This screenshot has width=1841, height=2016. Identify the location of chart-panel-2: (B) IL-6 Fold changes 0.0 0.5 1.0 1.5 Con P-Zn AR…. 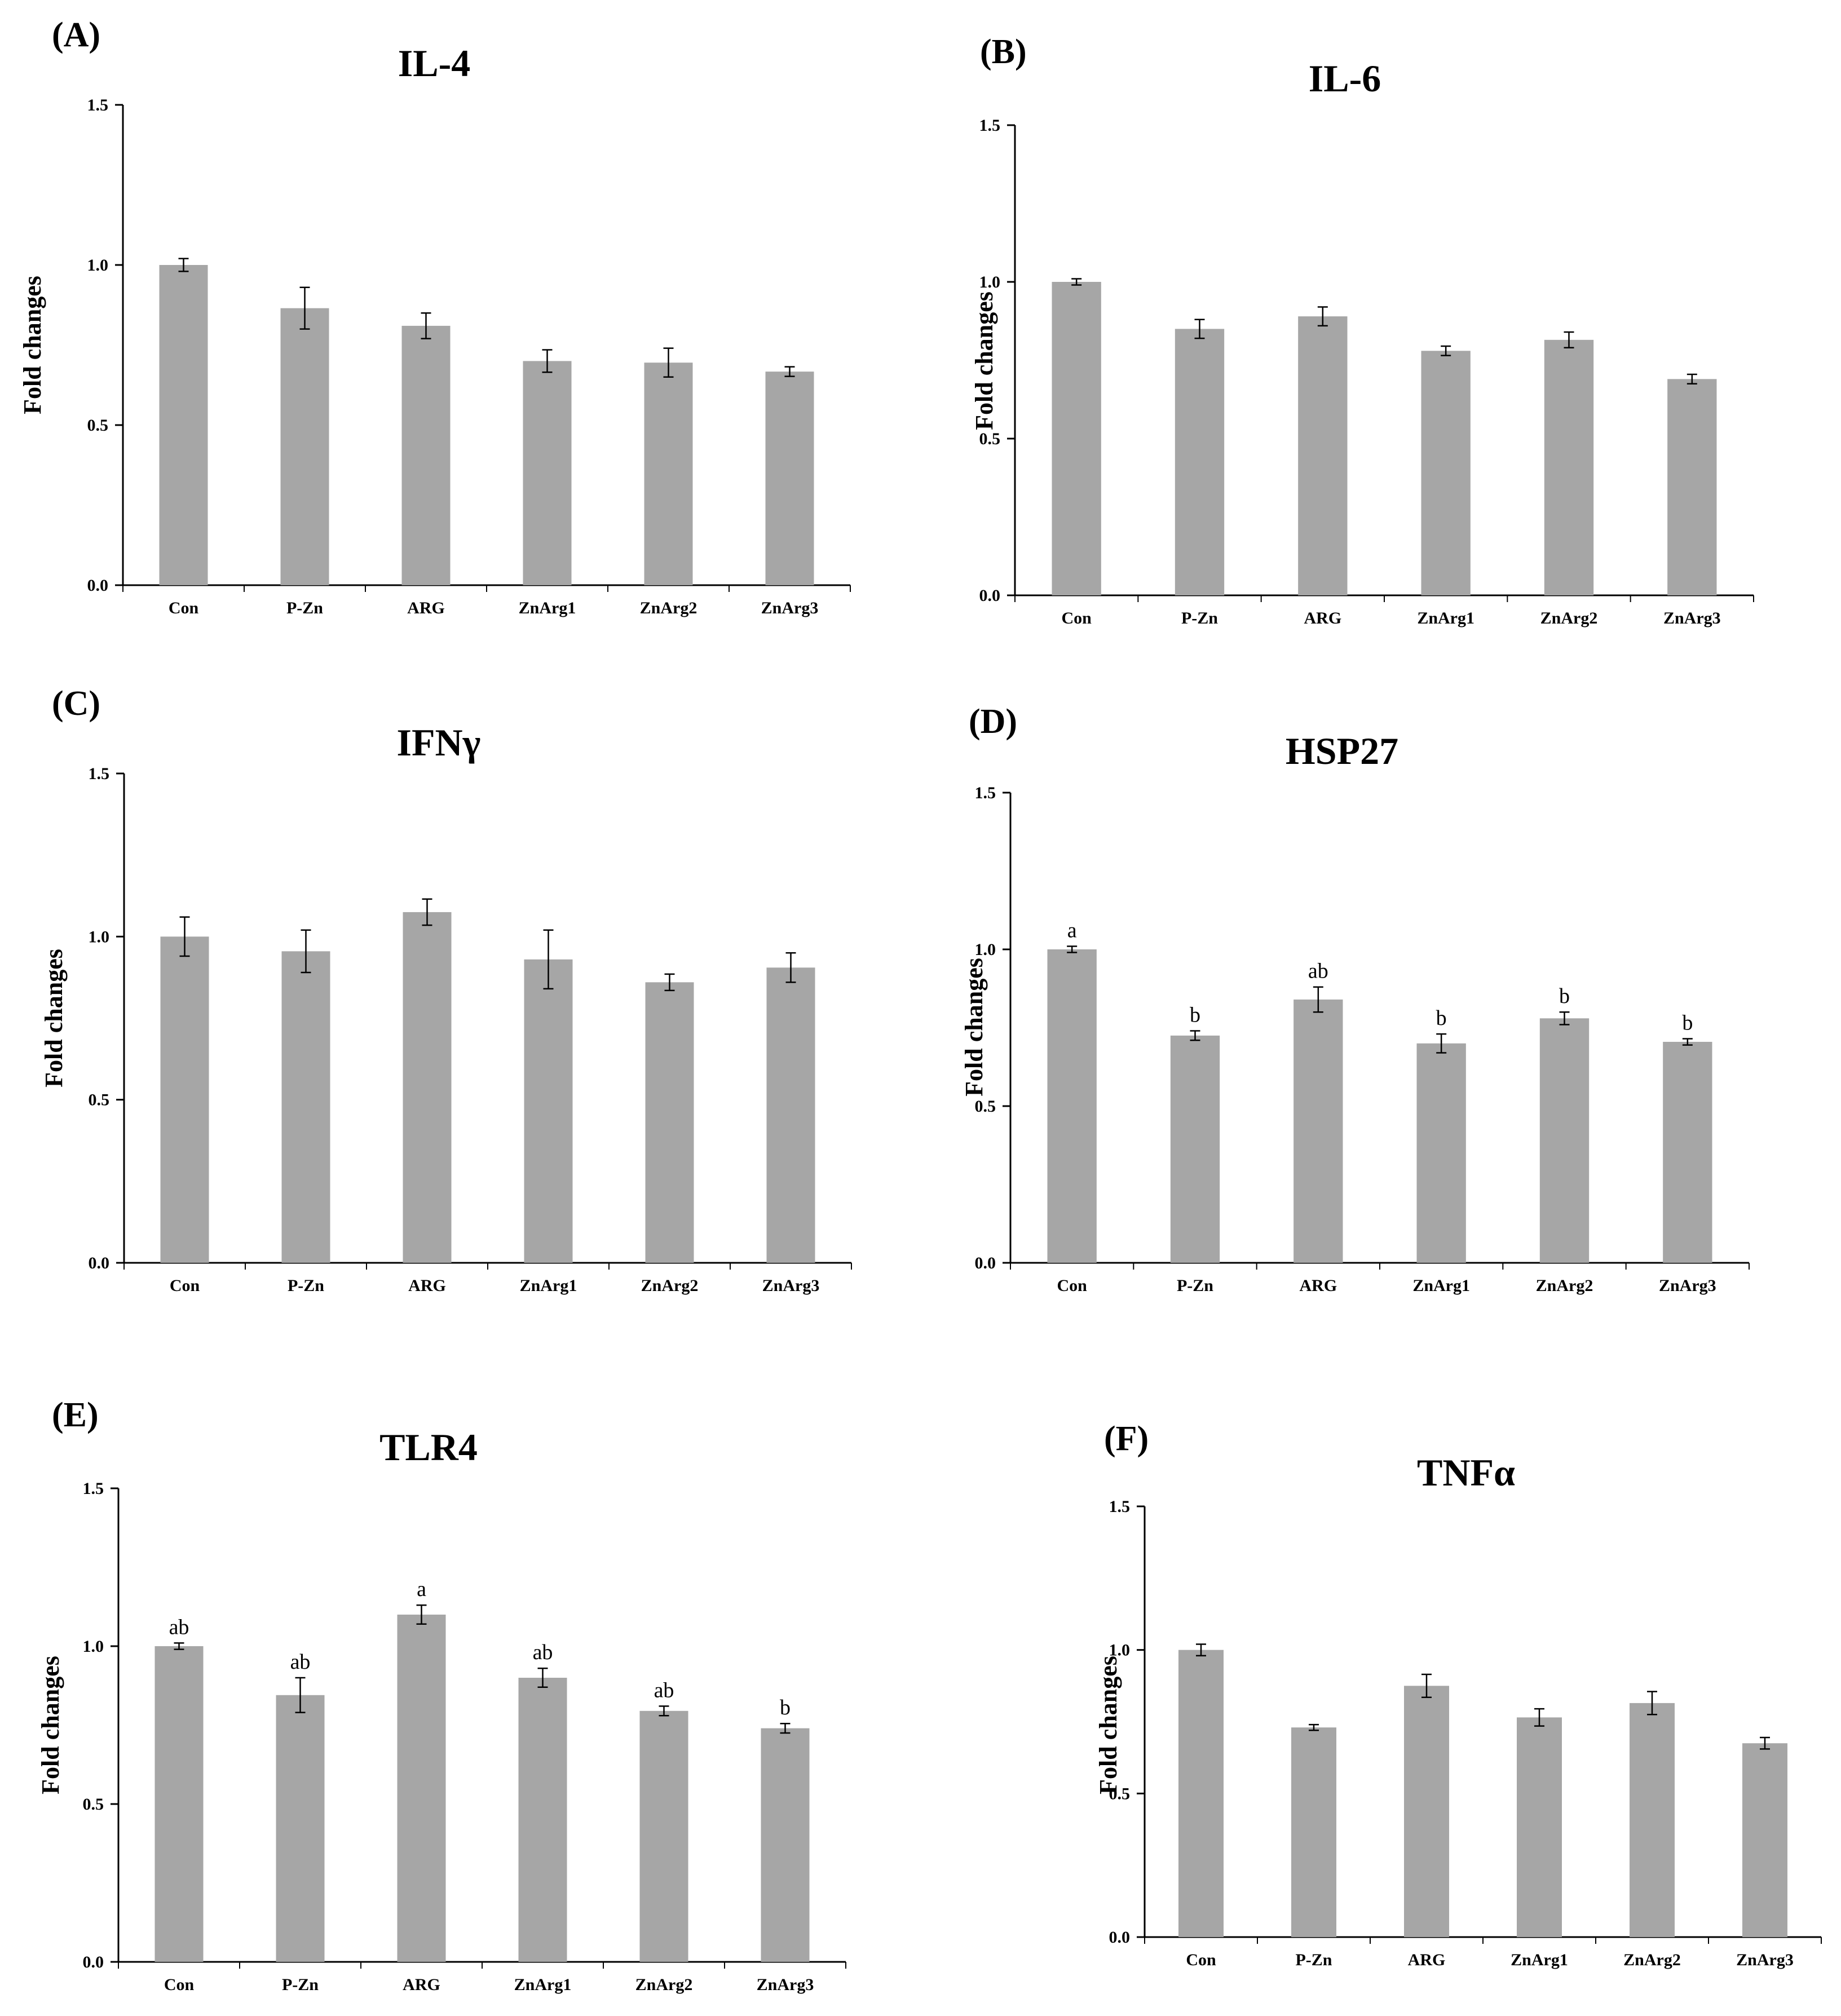
(1362, 330).